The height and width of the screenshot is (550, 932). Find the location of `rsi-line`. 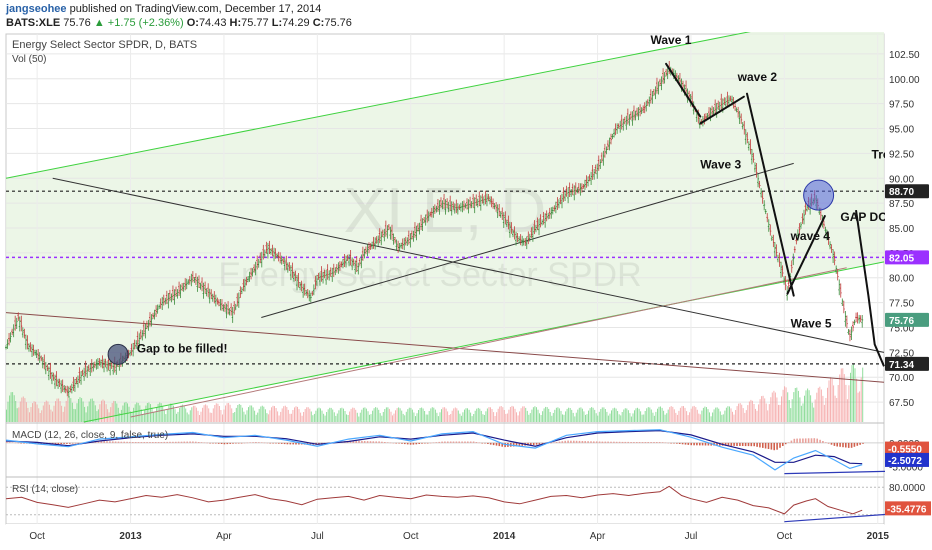

rsi-line is located at coordinates (434, 500).